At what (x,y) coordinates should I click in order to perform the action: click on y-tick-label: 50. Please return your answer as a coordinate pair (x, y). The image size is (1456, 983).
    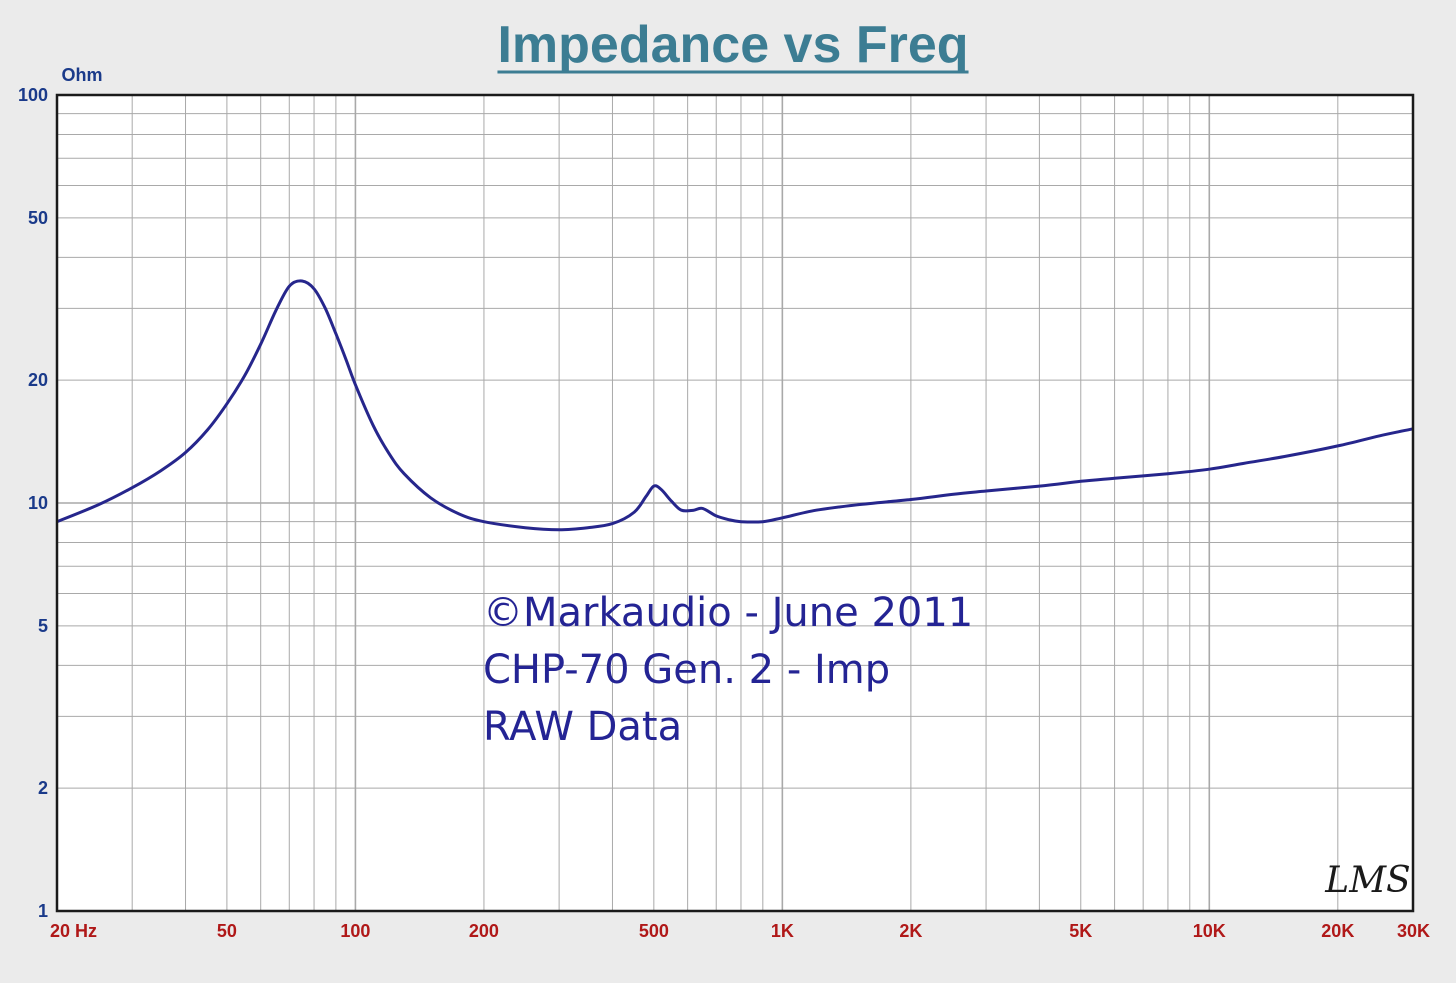
    Looking at the image, I should click on (38, 218).